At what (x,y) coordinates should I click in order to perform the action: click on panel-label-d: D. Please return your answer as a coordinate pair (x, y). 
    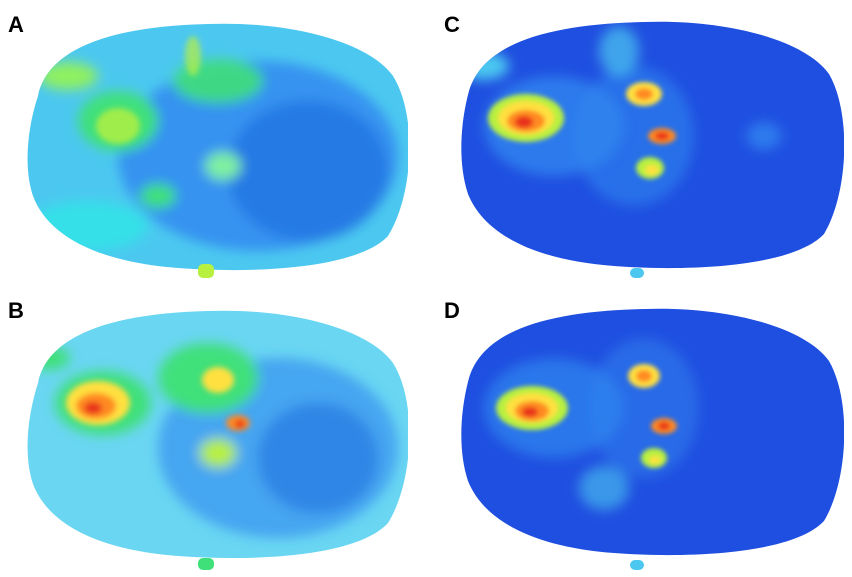
    Looking at the image, I should click on (452, 310).